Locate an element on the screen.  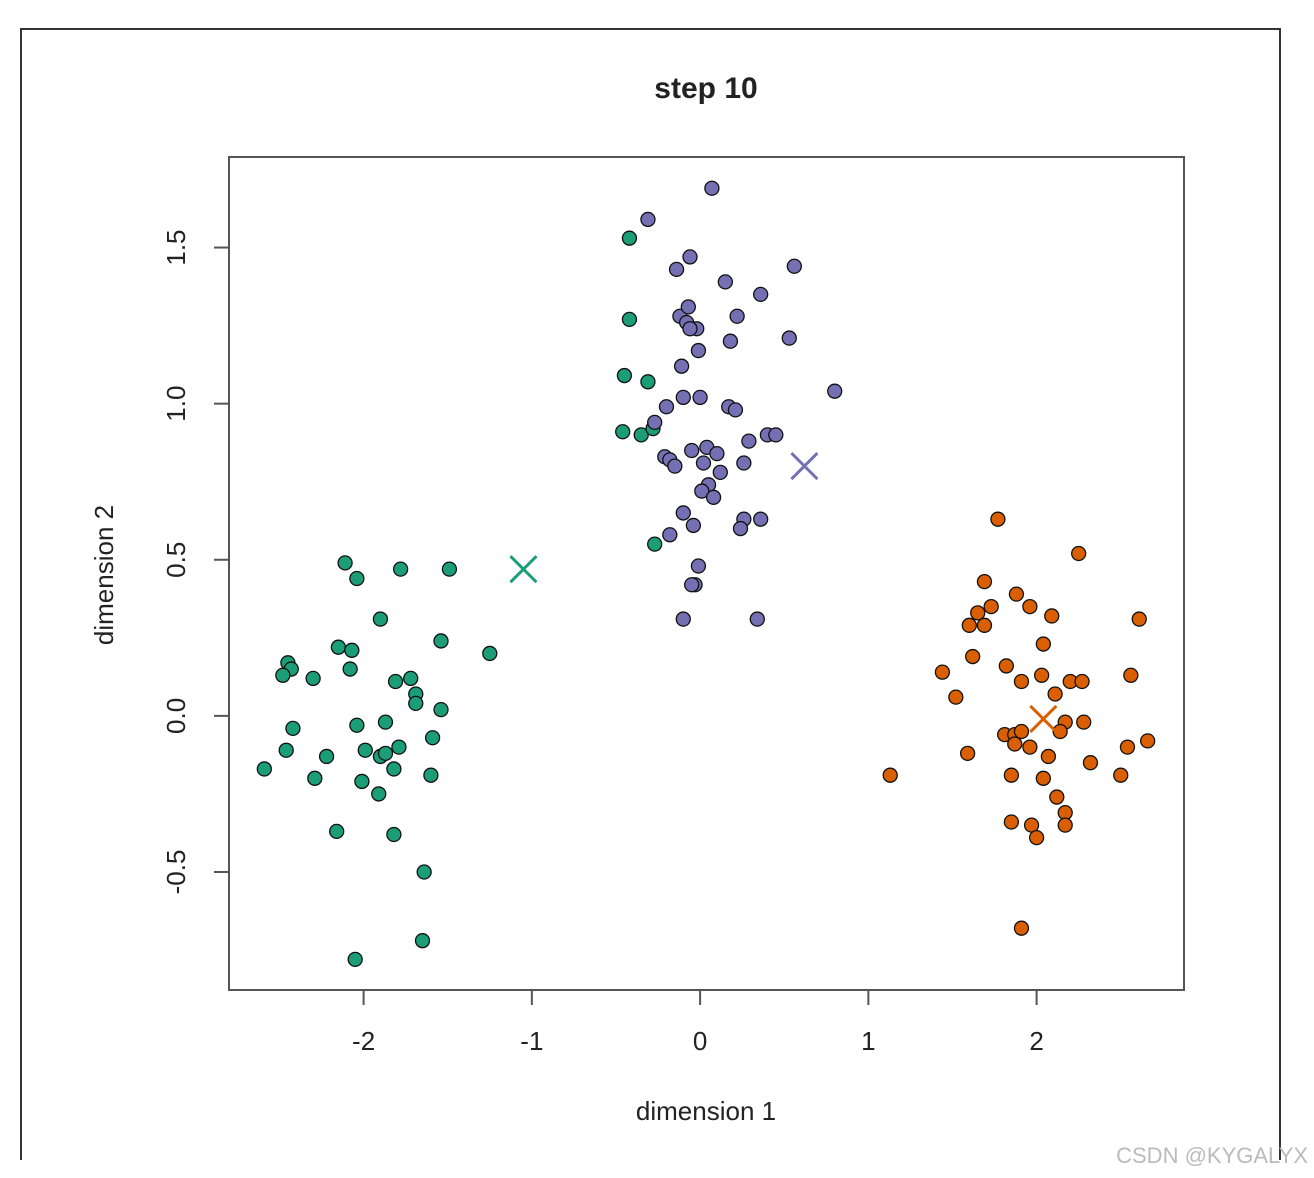
x-tick-label: 2 is located at coordinates (1036, 1041).